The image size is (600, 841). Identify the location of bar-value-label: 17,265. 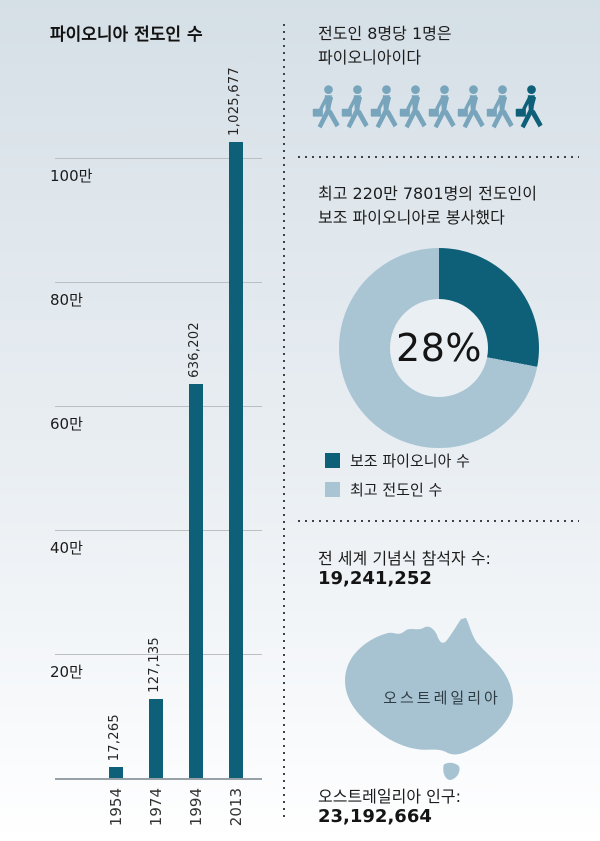
(114, 737).